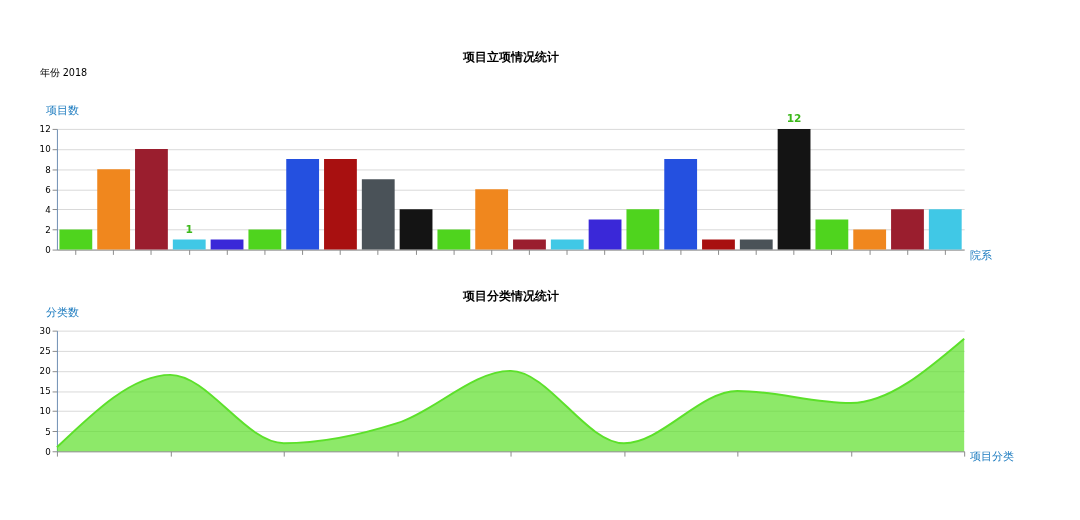 Image resolution: width=1080 pixels, height=520 pixels. I want to click on y-tick-label: 25, so click(45, 351).